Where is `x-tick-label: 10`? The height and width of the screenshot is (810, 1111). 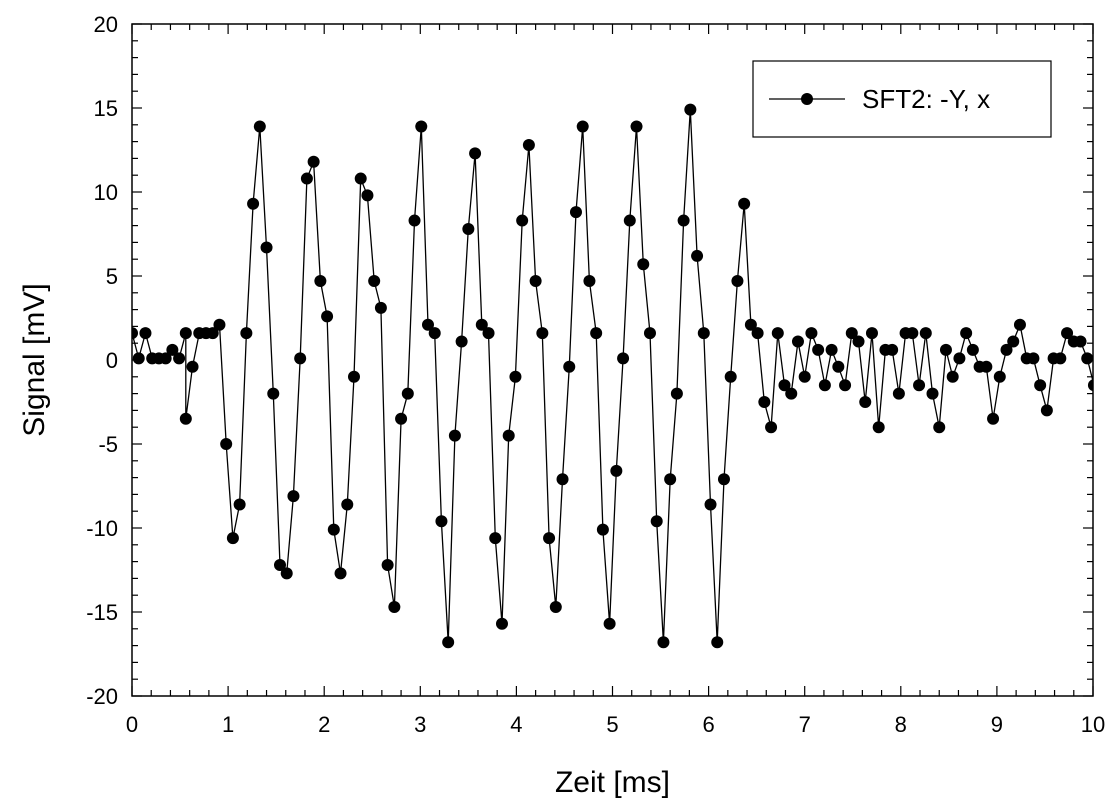
x-tick-label: 10 is located at coordinates (1093, 724).